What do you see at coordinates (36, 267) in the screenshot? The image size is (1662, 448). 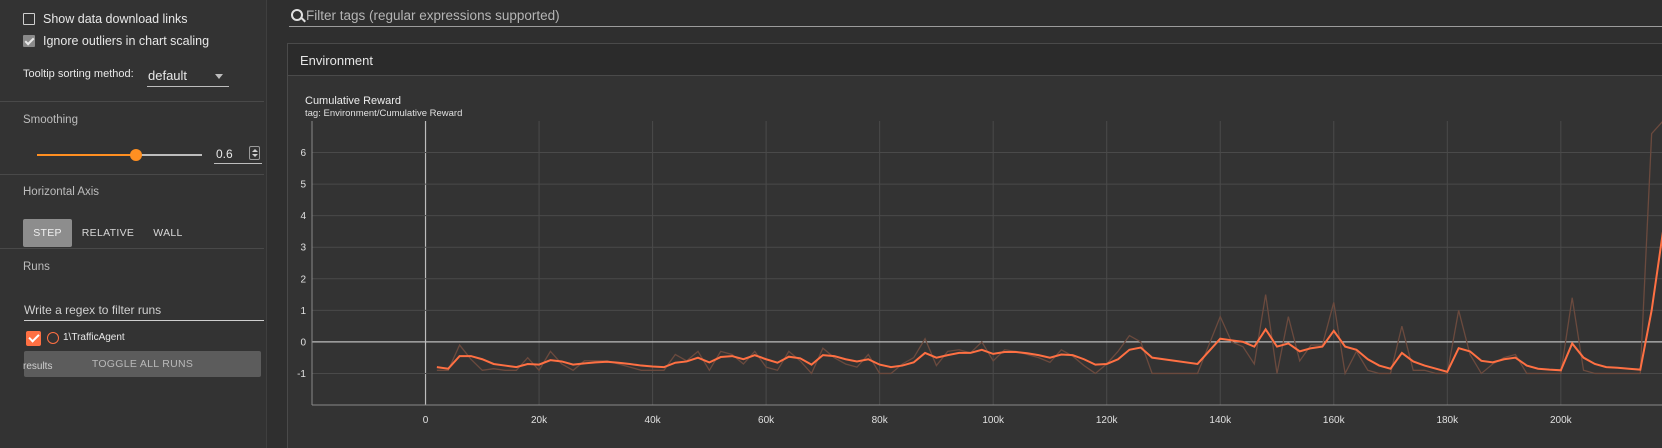 I see `runs-title: Runs` at bounding box center [36, 267].